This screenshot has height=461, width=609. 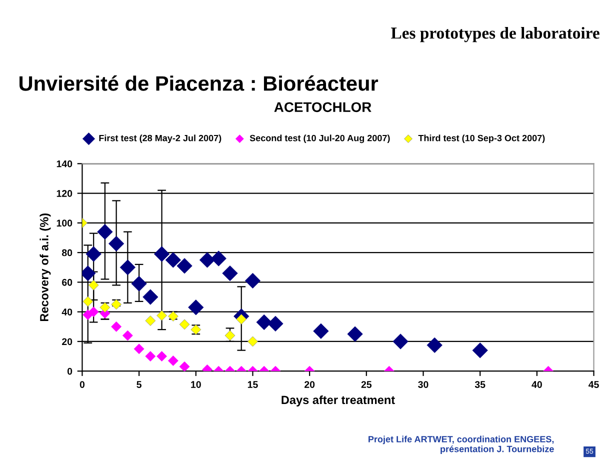 I want to click on y-tick-label: 20, so click(x=67, y=342).